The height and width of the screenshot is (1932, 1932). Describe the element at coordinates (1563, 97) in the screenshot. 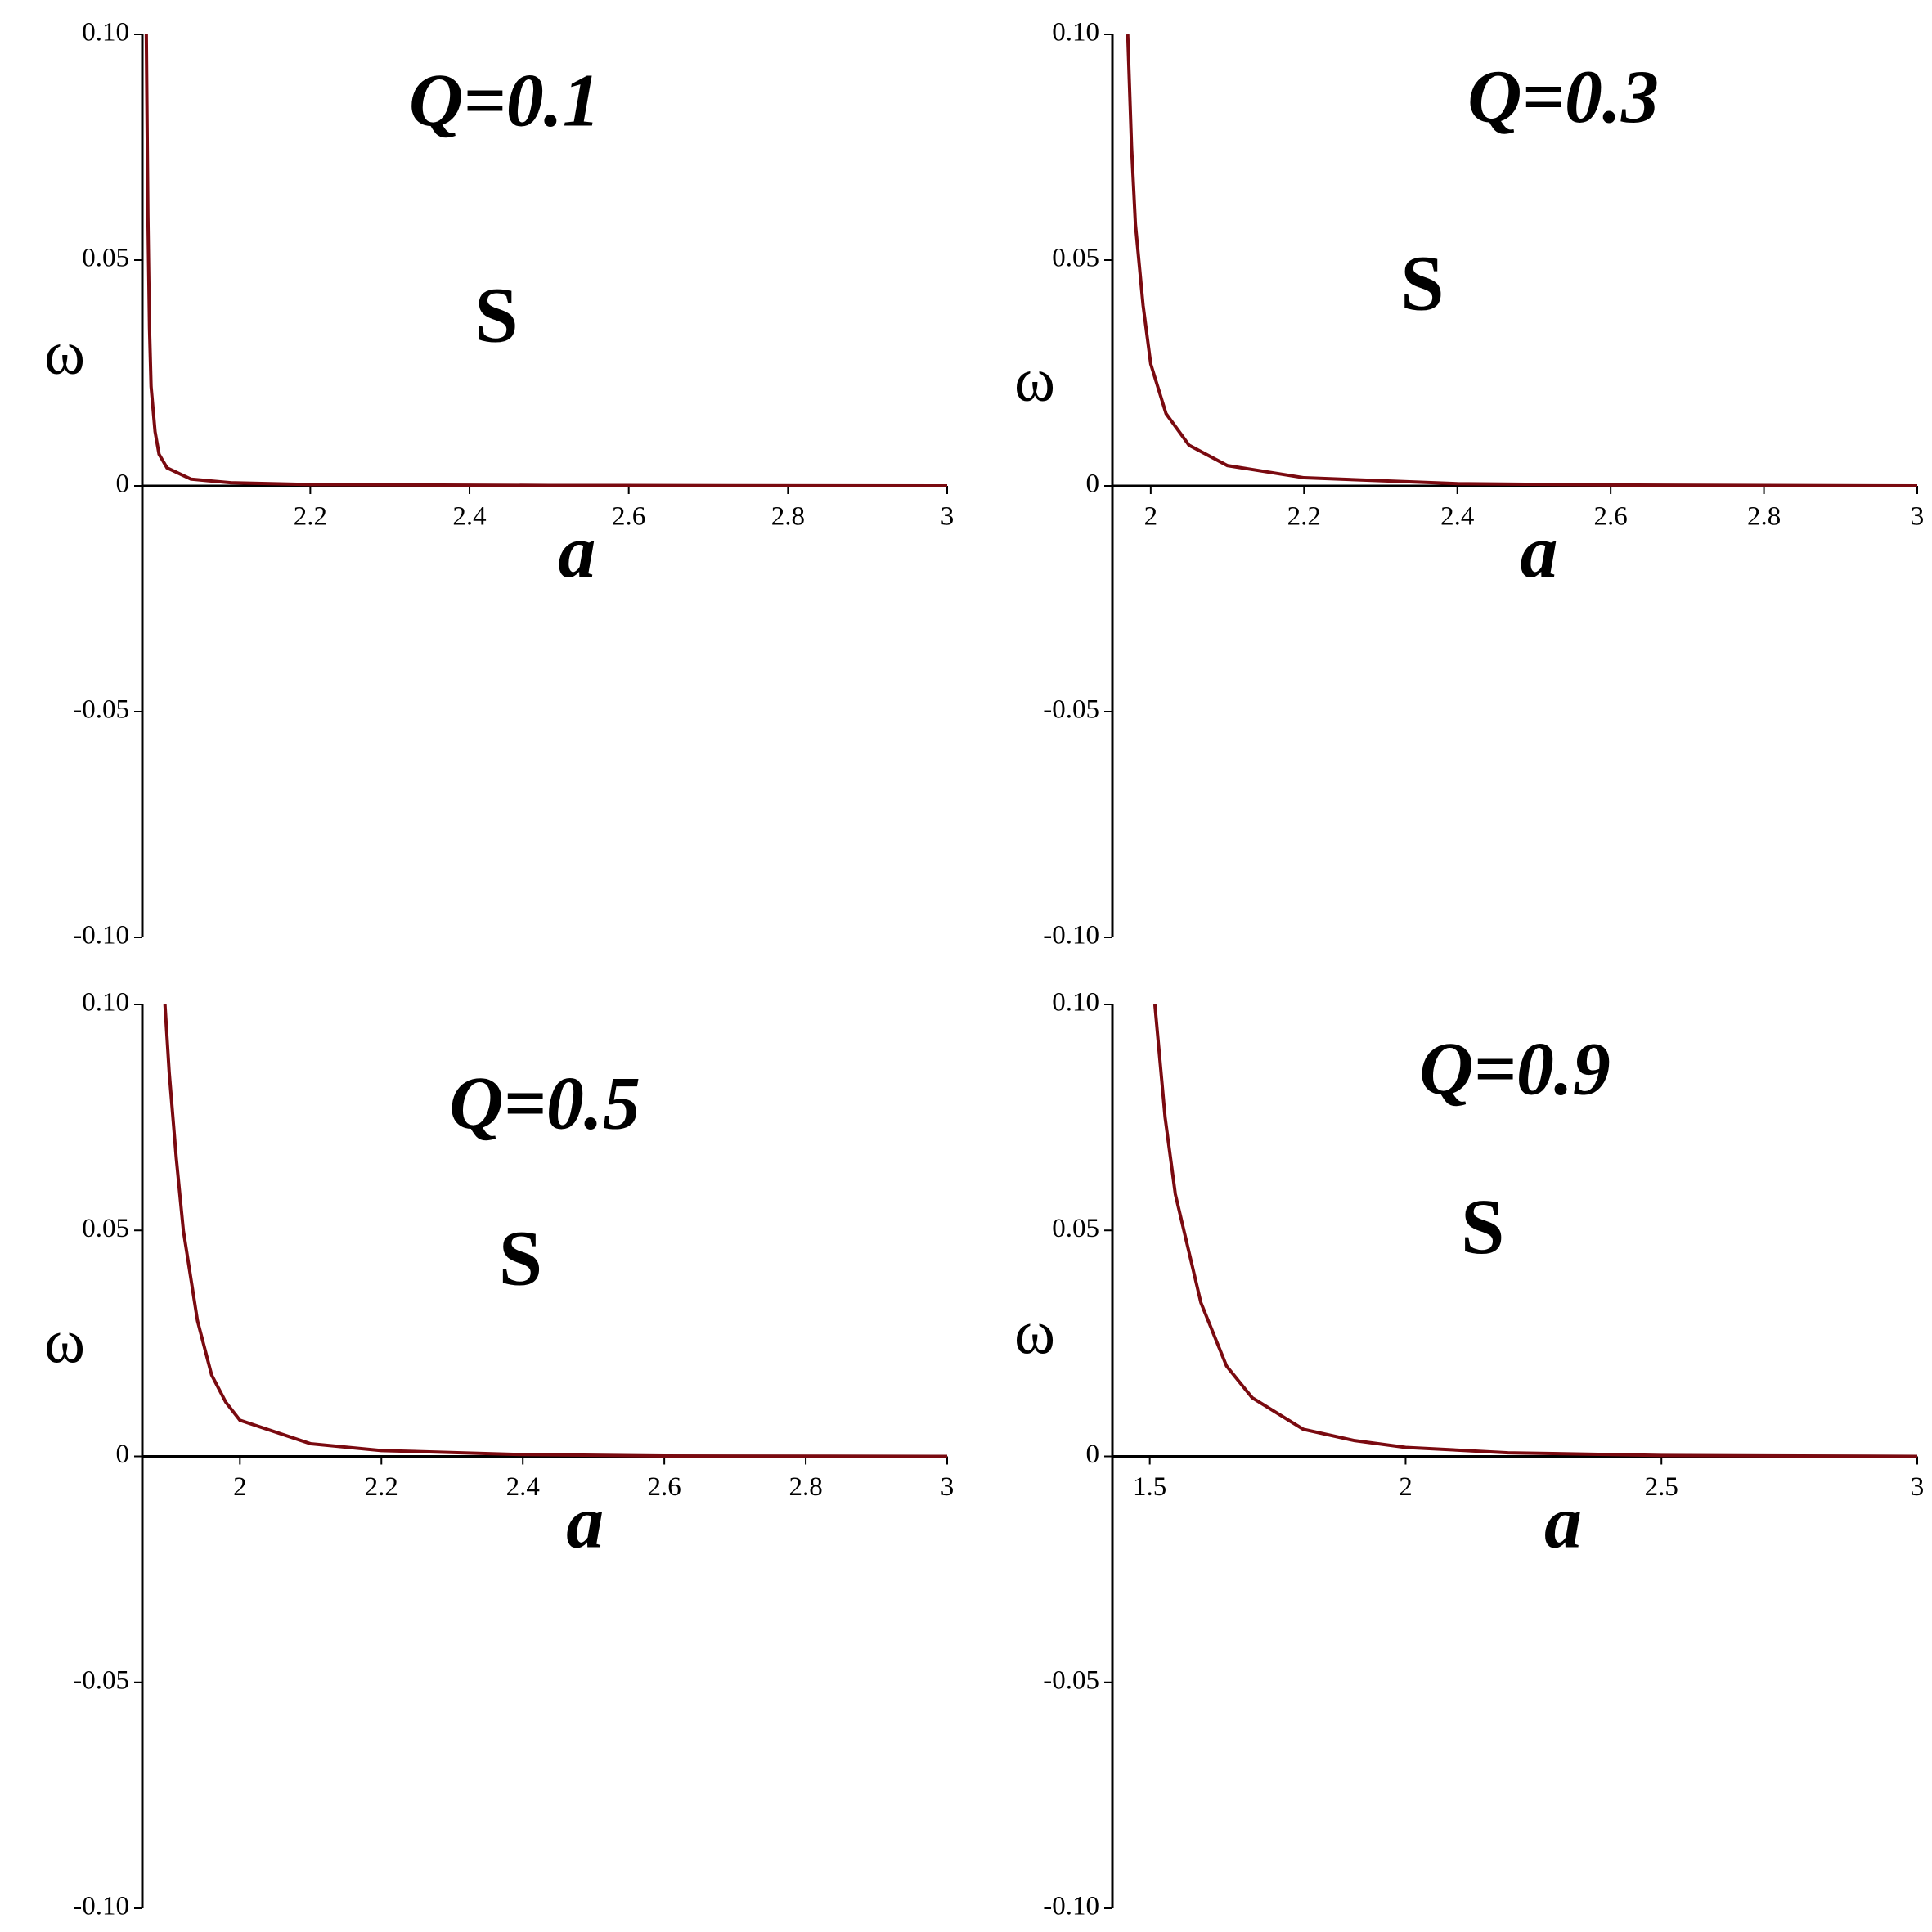

I see `chart-title: Q=0.3` at that location.